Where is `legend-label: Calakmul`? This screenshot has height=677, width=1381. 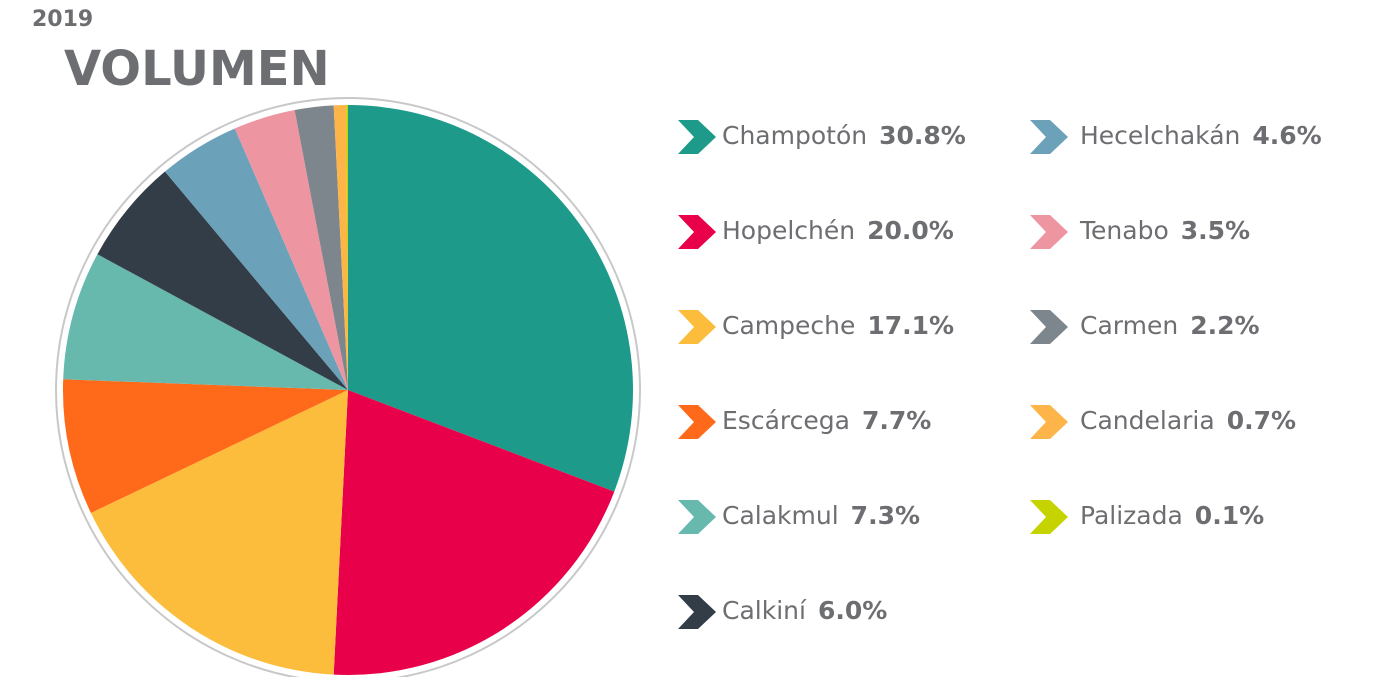 legend-label: Calakmul is located at coordinates (780, 515).